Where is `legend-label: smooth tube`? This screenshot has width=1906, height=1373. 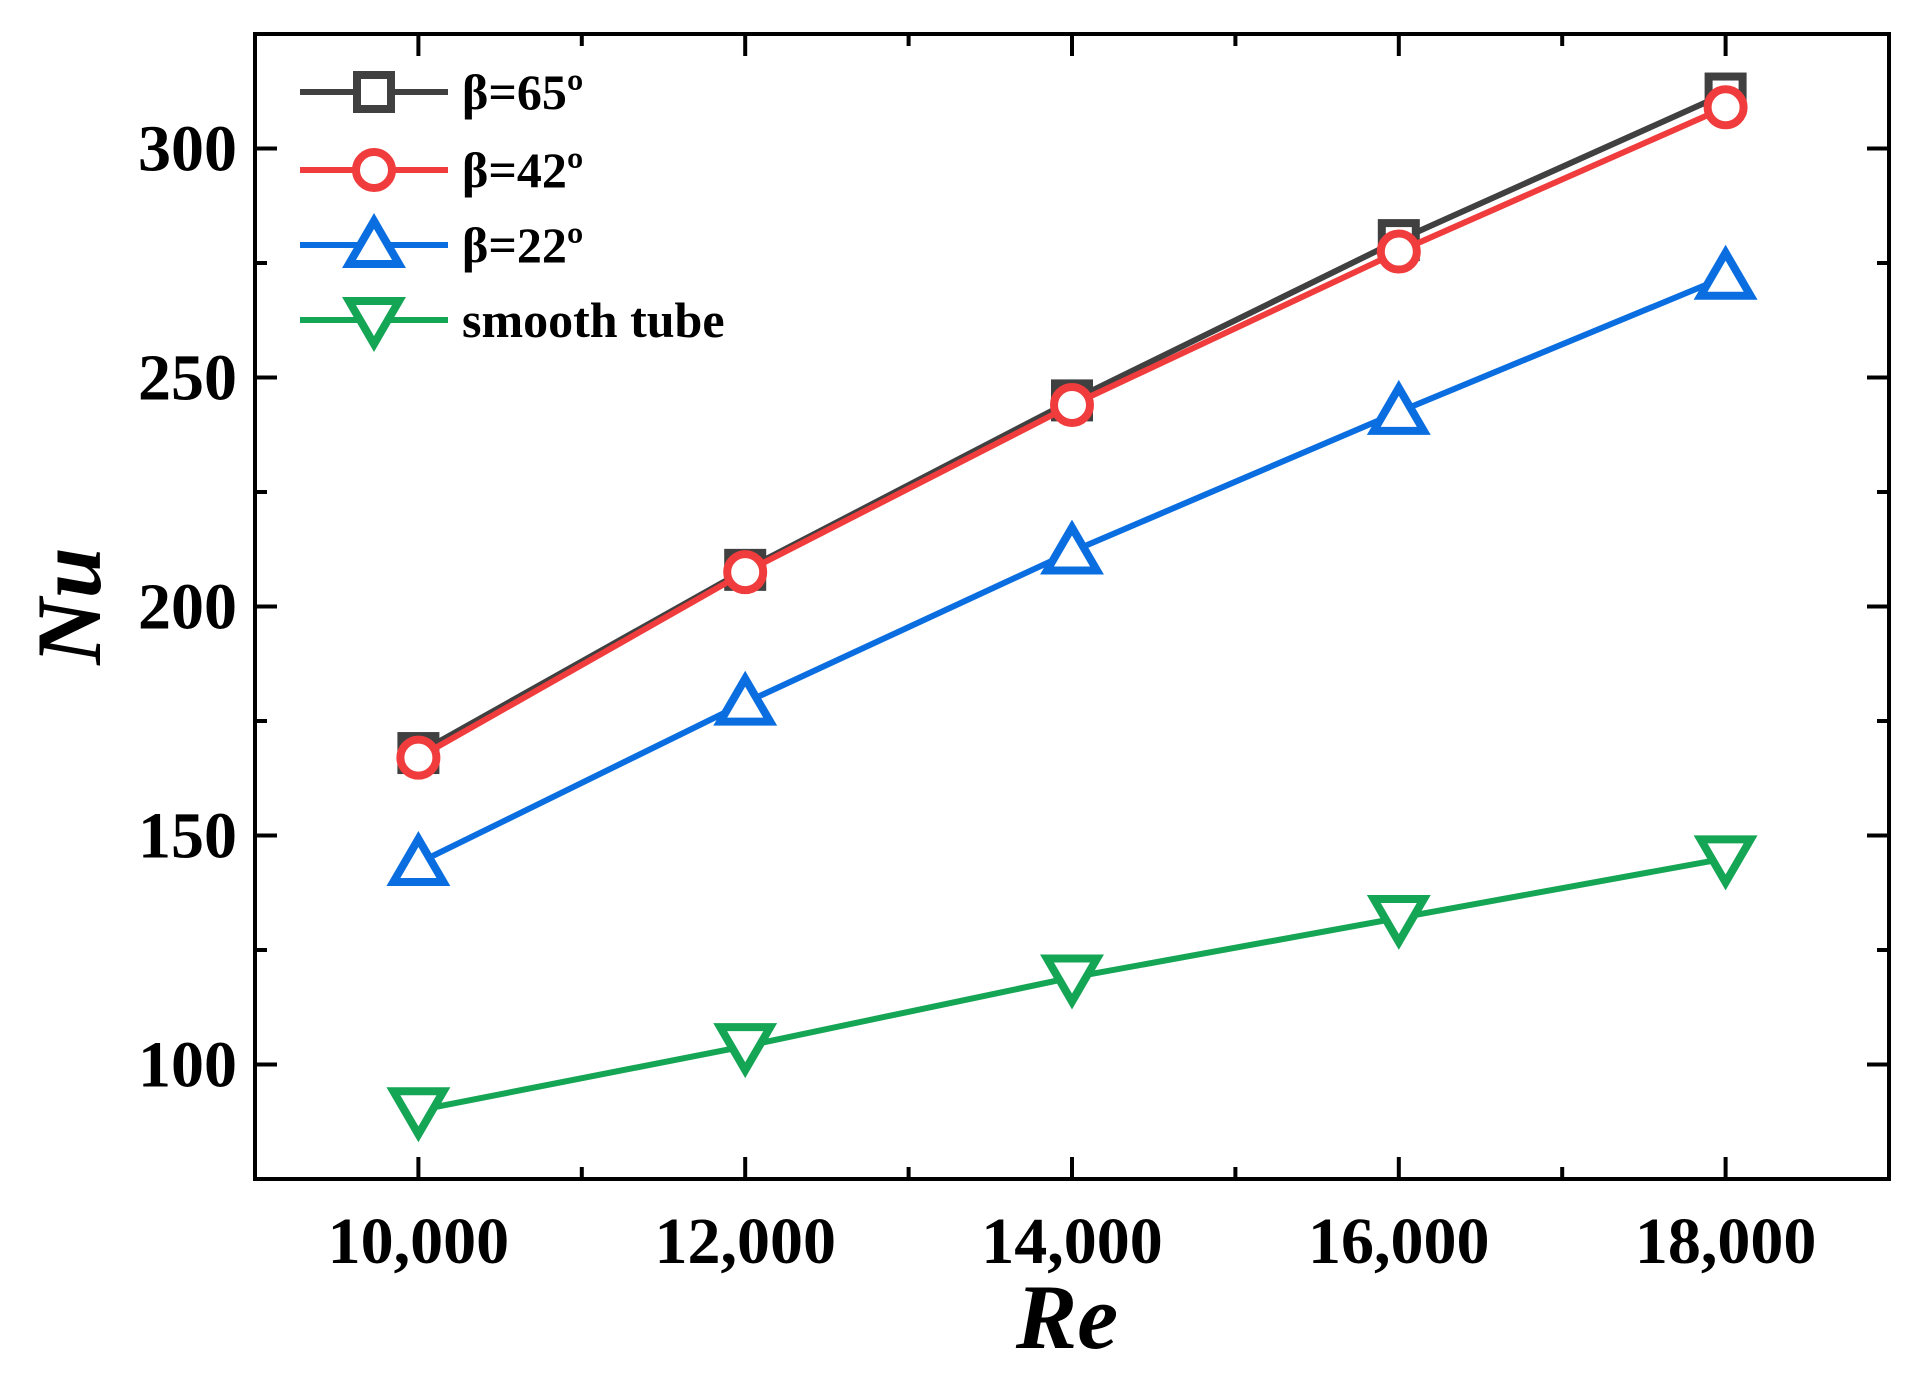 legend-label: smooth tube is located at coordinates (593, 320).